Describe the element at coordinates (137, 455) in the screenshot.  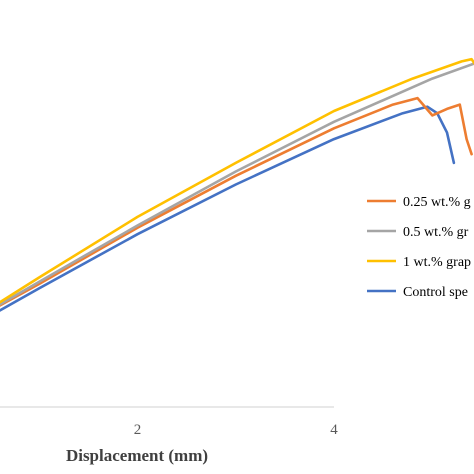
I see `x-axis-title: Displacement (mm)` at that location.